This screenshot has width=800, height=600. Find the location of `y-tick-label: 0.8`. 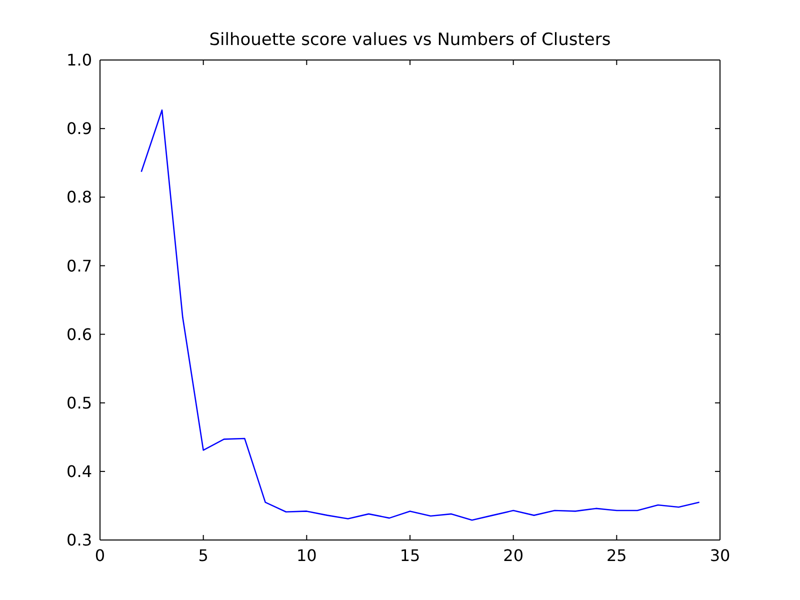

y-tick-label: 0.8 is located at coordinates (79, 197).